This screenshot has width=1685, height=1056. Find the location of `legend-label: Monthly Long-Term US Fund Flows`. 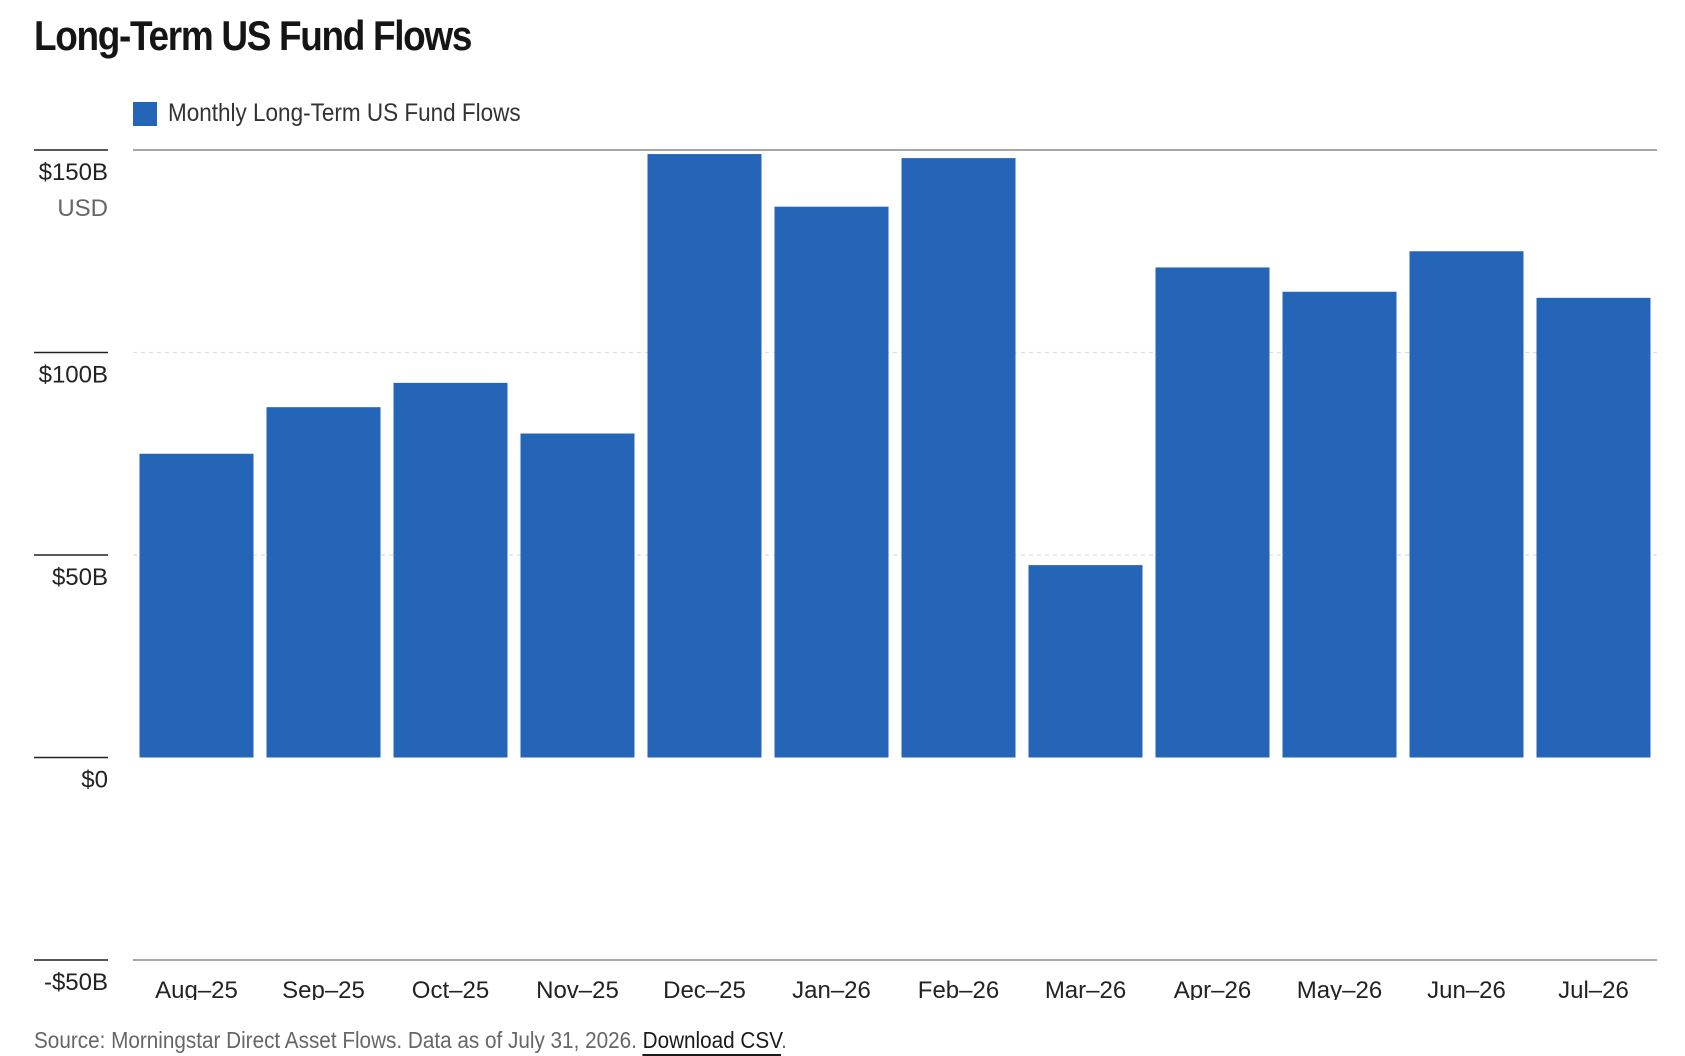

legend-label: Monthly Long-Term US Fund Flows is located at coordinates (344, 113).